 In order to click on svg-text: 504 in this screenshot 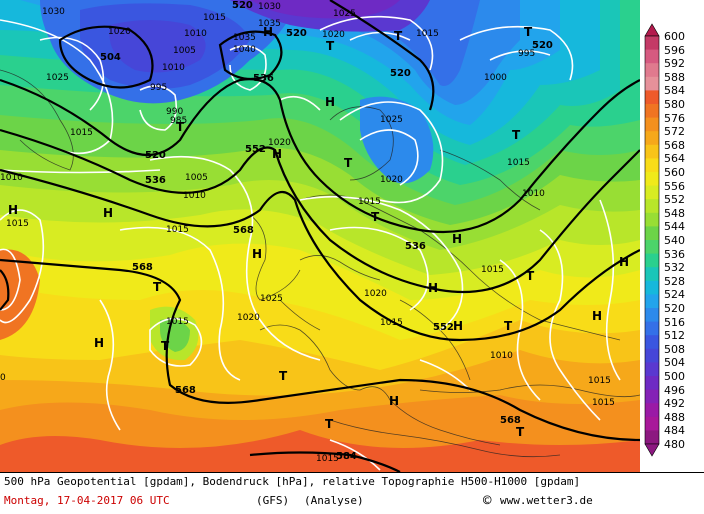, I will do `click(110, 57)`.